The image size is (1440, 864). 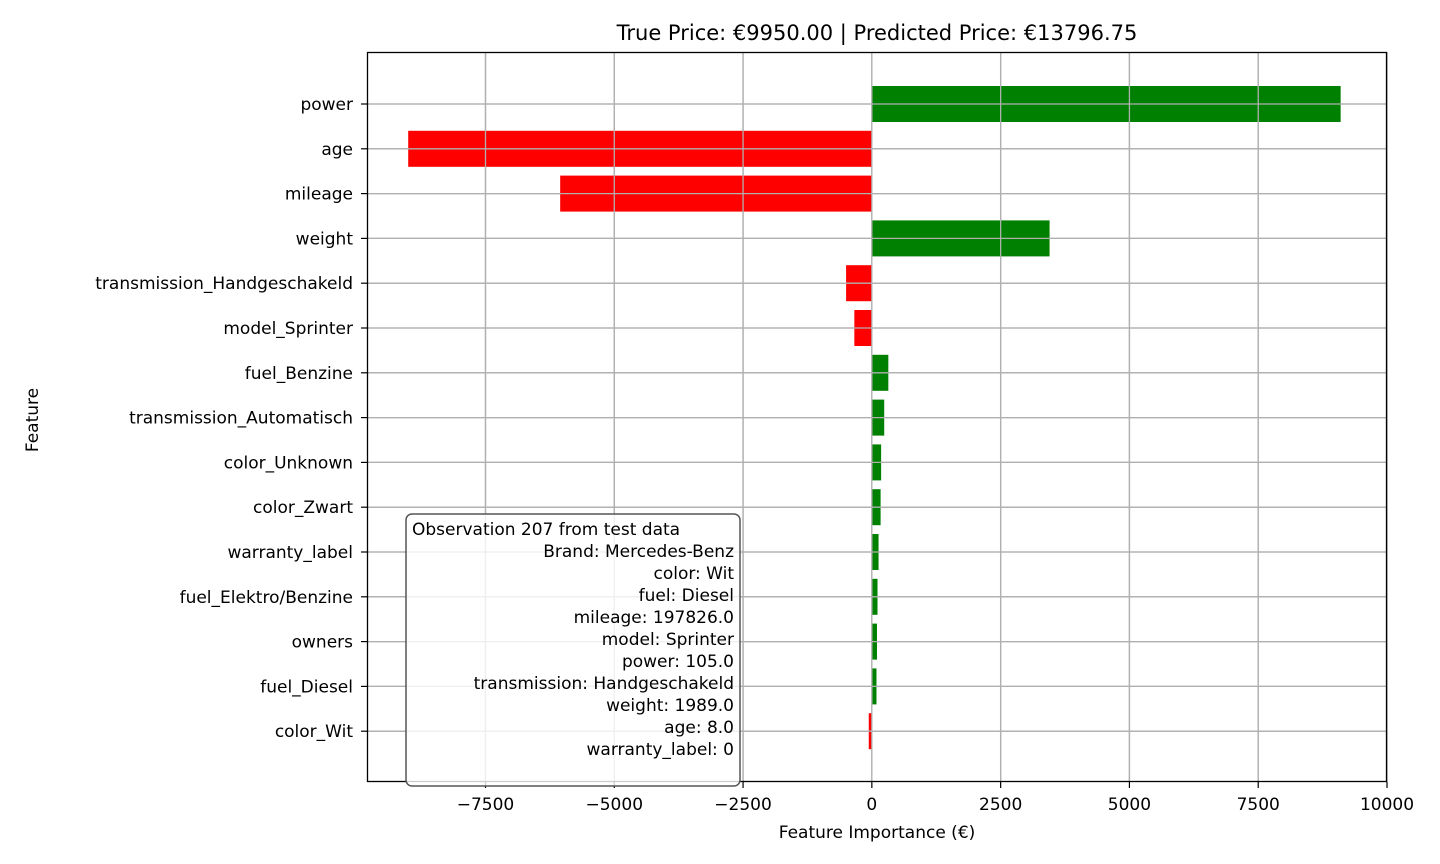 What do you see at coordinates (604, 684) in the screenshot?
I see `observation-line: transmission: Handgeschakeld` at bounding box center [604, 684].